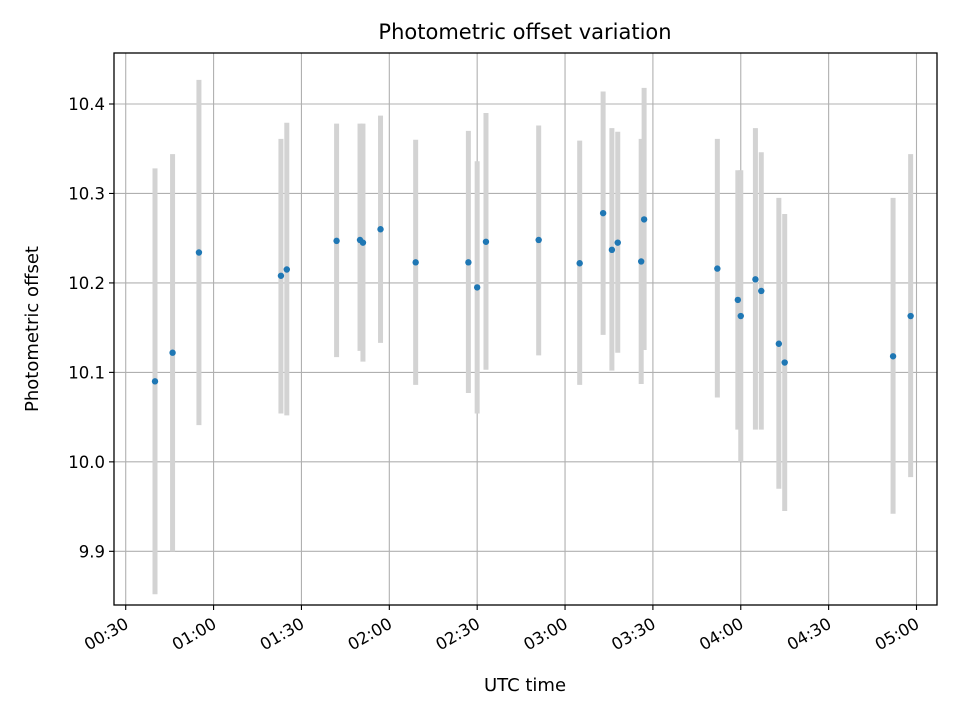  What do you see at coordinates (525, 685) in the screenshot?
I see `x-axis-label: UTC time` at bounding box center [525, 685].